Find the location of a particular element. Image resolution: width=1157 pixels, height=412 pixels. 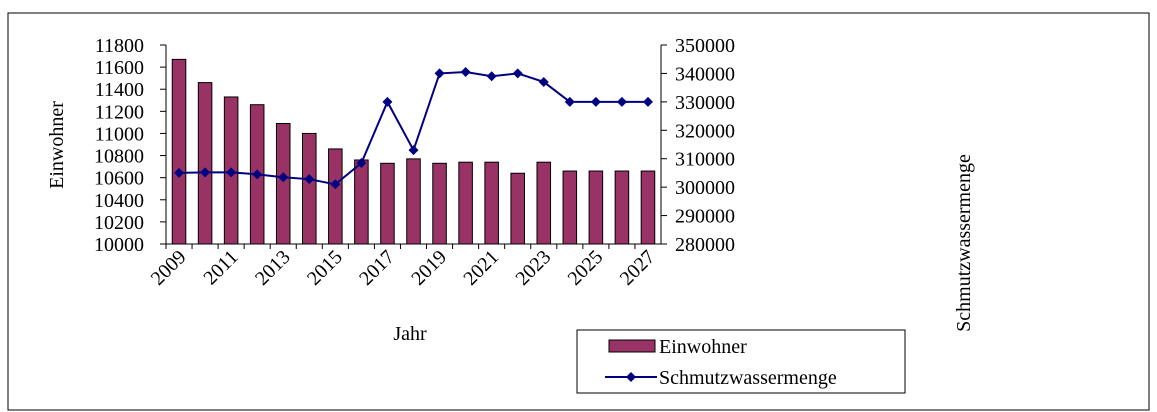

y2-tick-label: 290000 is located at coordinates (705, 217).